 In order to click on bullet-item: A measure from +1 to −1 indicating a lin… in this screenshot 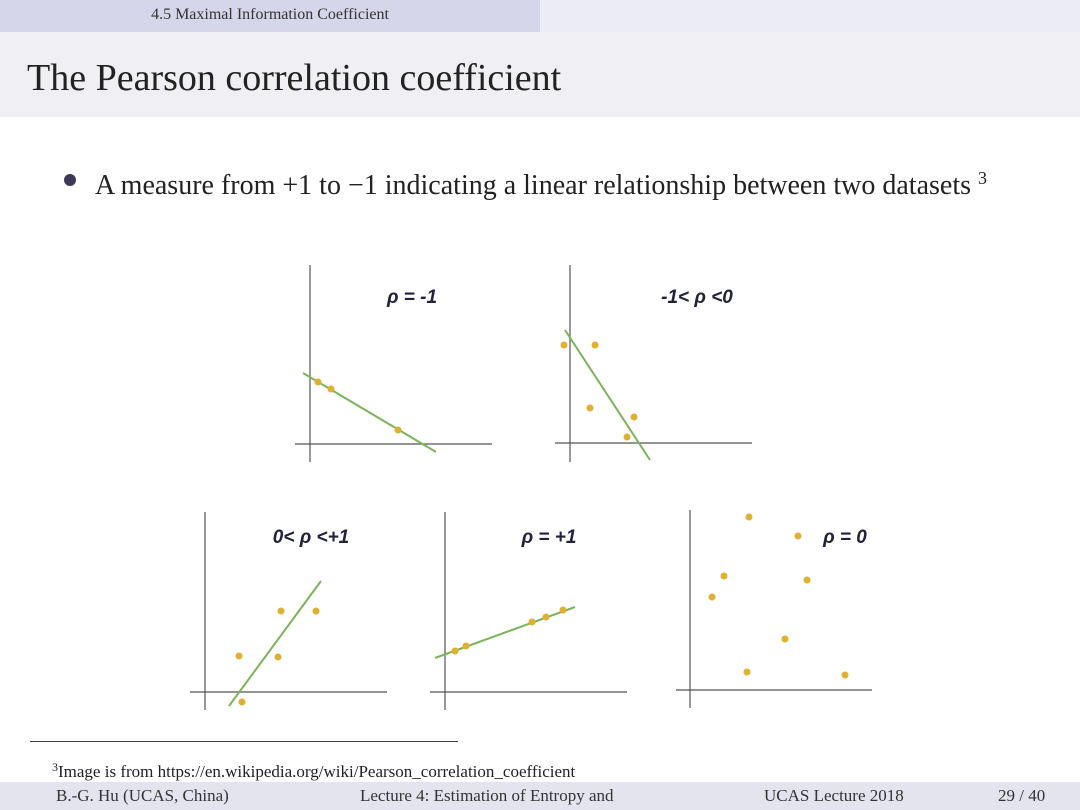, I will do `click(575, 182)`.